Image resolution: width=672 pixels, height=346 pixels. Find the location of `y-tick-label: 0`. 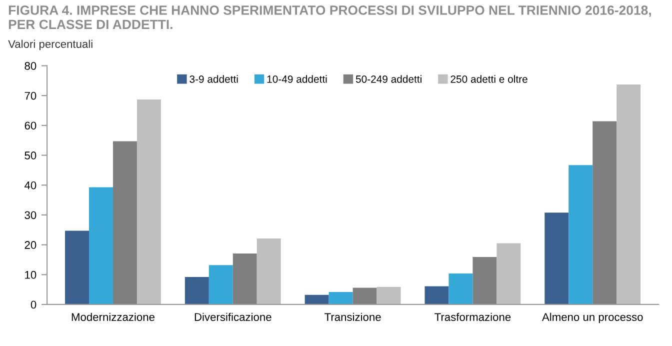

y-tick-label: 0 is located at coordinates (33, 304).